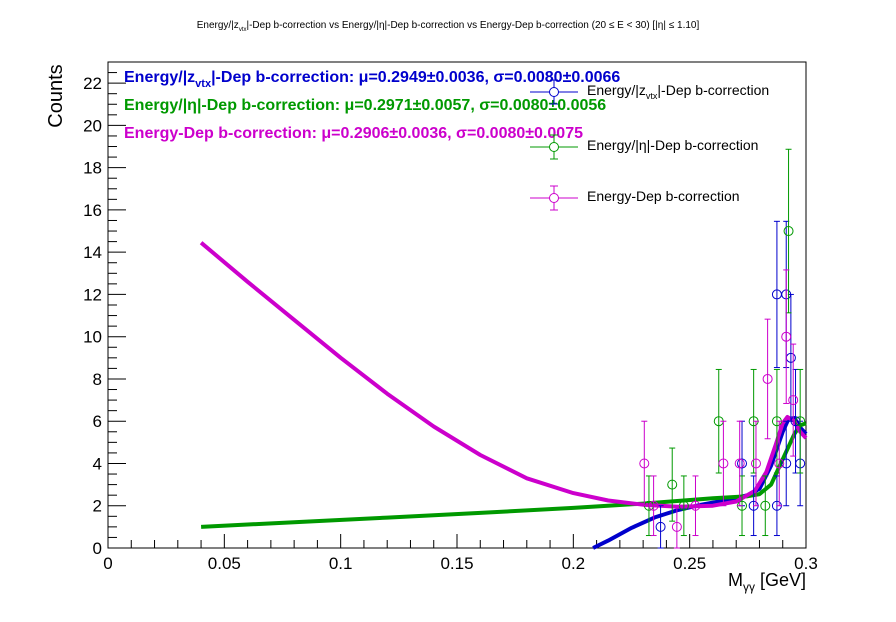 This screenshot has height=622, width=896. I want to click on y-tick-label: 2, so click(97, 506).